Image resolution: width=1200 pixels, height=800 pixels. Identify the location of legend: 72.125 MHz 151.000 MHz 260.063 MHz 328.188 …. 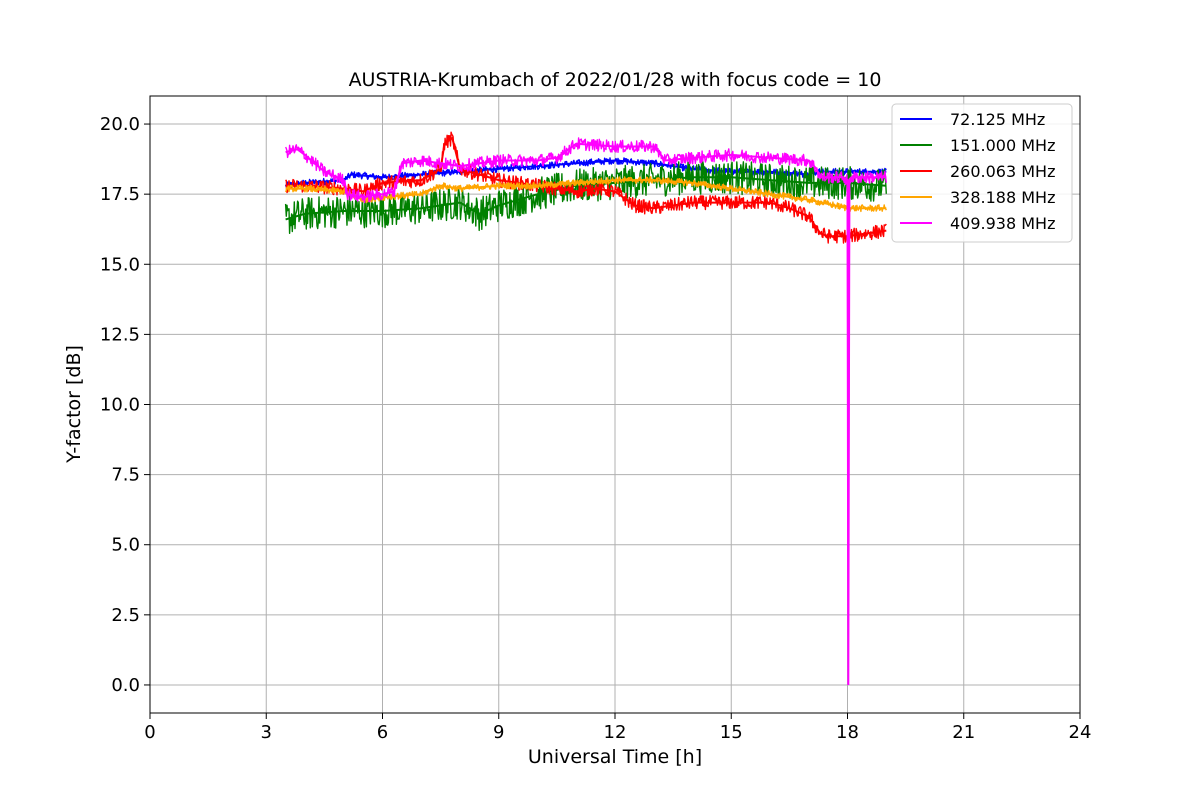
(982, 173).